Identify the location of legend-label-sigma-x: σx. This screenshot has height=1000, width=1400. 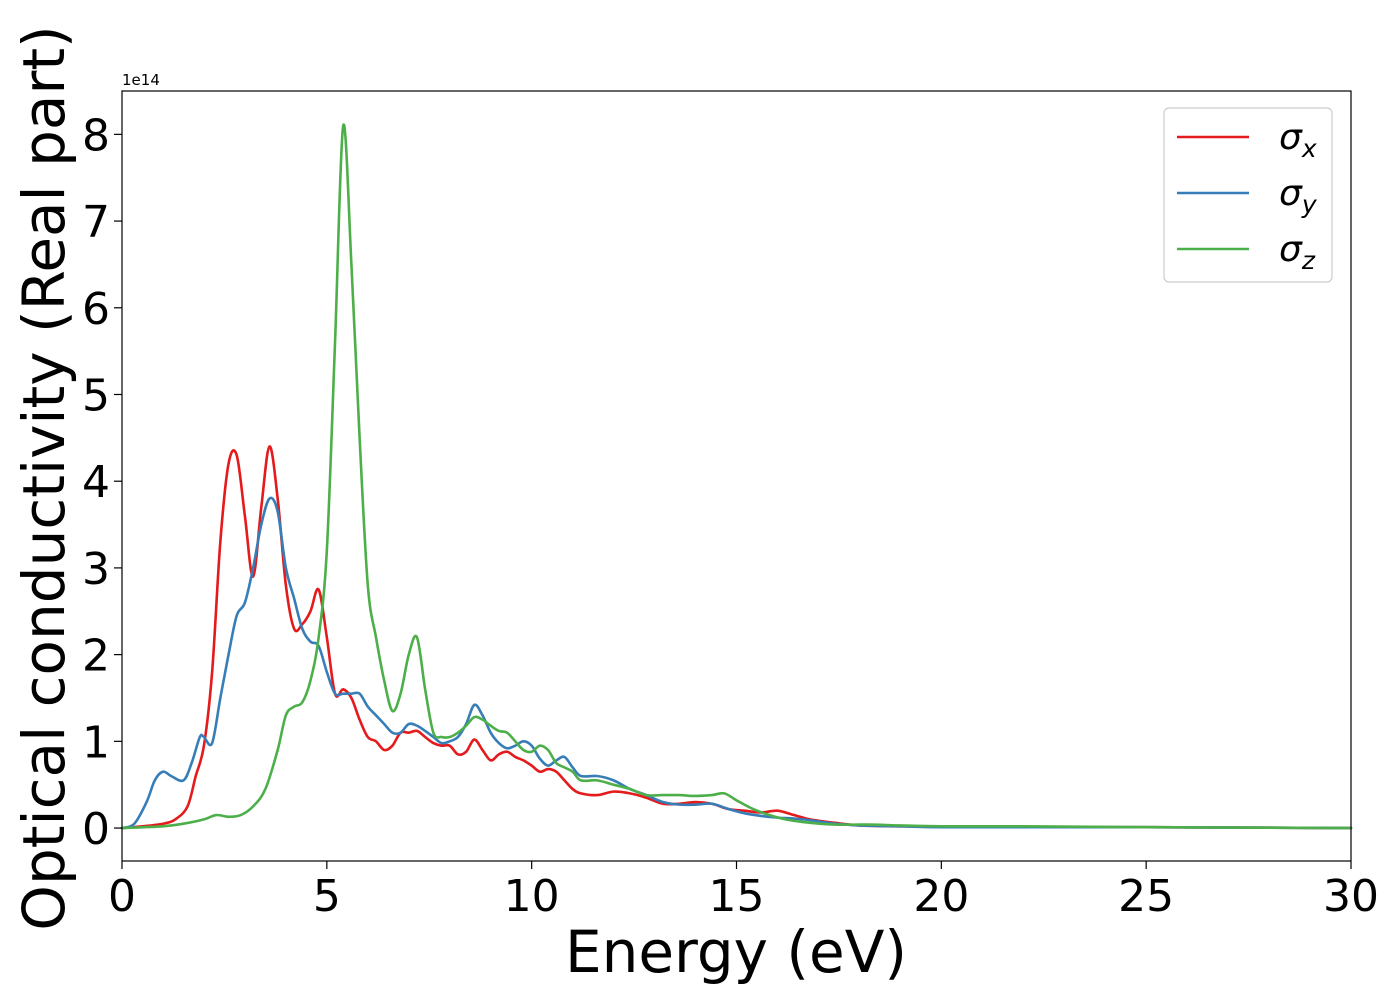
(1298, 140).